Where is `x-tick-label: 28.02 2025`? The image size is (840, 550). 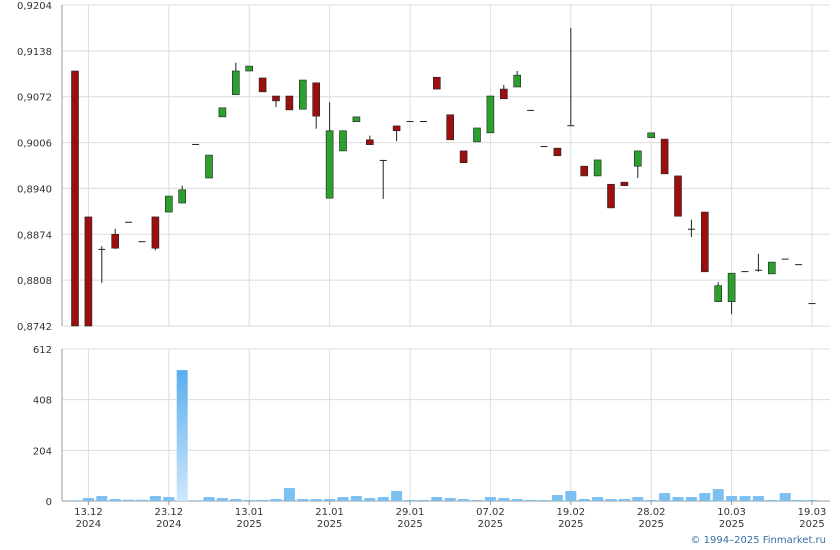 x-tick-label: 28.02 2025 is located at coordinates (651, 518).